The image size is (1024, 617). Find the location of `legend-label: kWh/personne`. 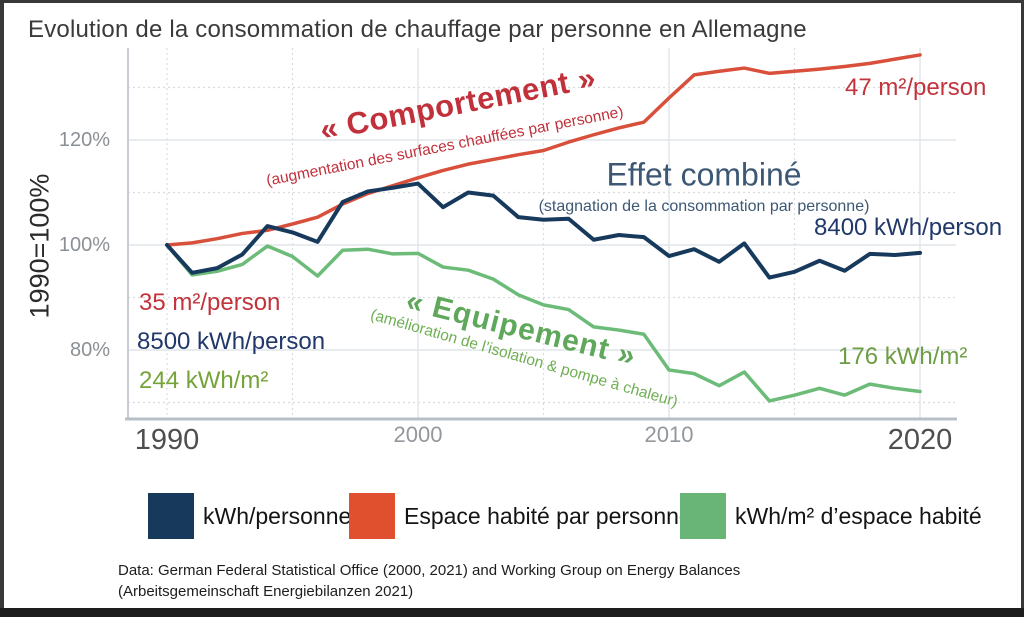

legend-label: kWh/personne is located at coordinates (277, 515).